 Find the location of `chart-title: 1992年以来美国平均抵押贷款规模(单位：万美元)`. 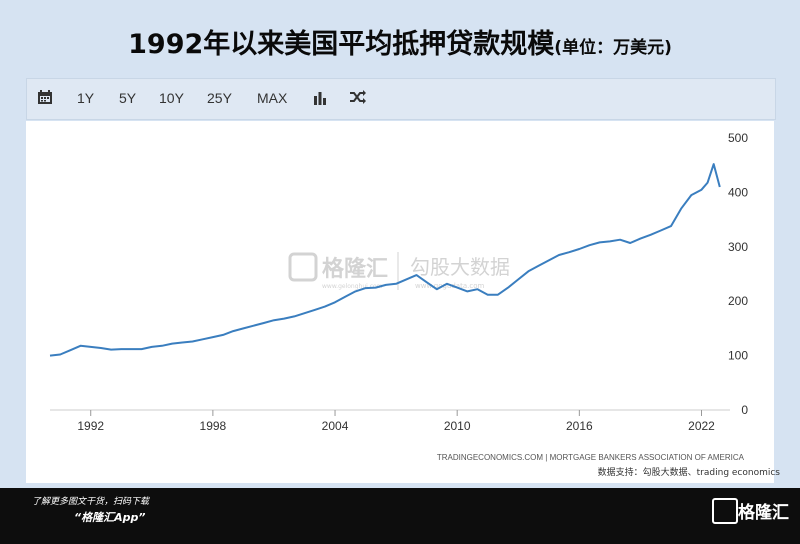

chart-title: 1992年以来美国平均抵押贷款规模(单位：万美元) is located at coordinates (400, 41).